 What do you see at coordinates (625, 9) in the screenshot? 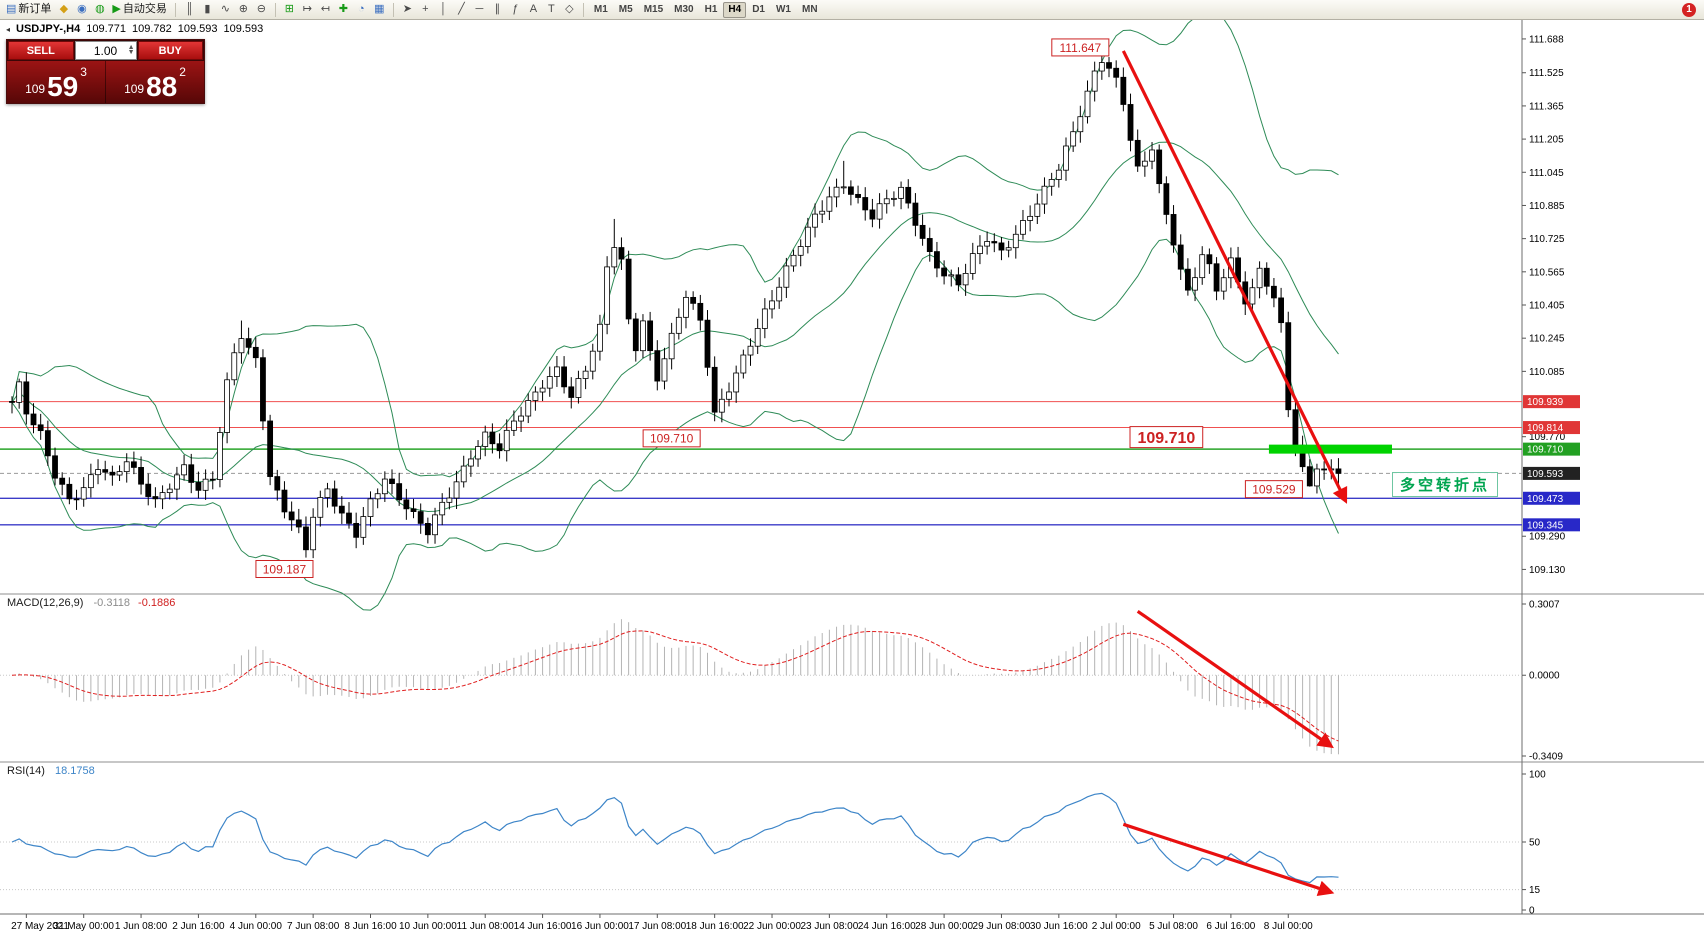
I see `timeframe-M5: M5` at bounding box center [625, 9].